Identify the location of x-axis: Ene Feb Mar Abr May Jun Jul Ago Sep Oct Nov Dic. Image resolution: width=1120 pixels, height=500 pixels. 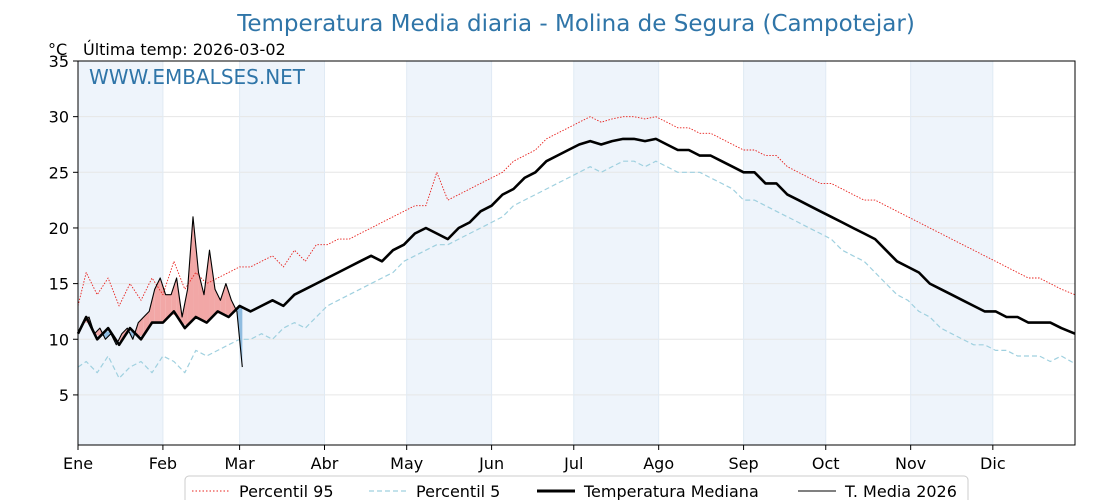
(534, 459).